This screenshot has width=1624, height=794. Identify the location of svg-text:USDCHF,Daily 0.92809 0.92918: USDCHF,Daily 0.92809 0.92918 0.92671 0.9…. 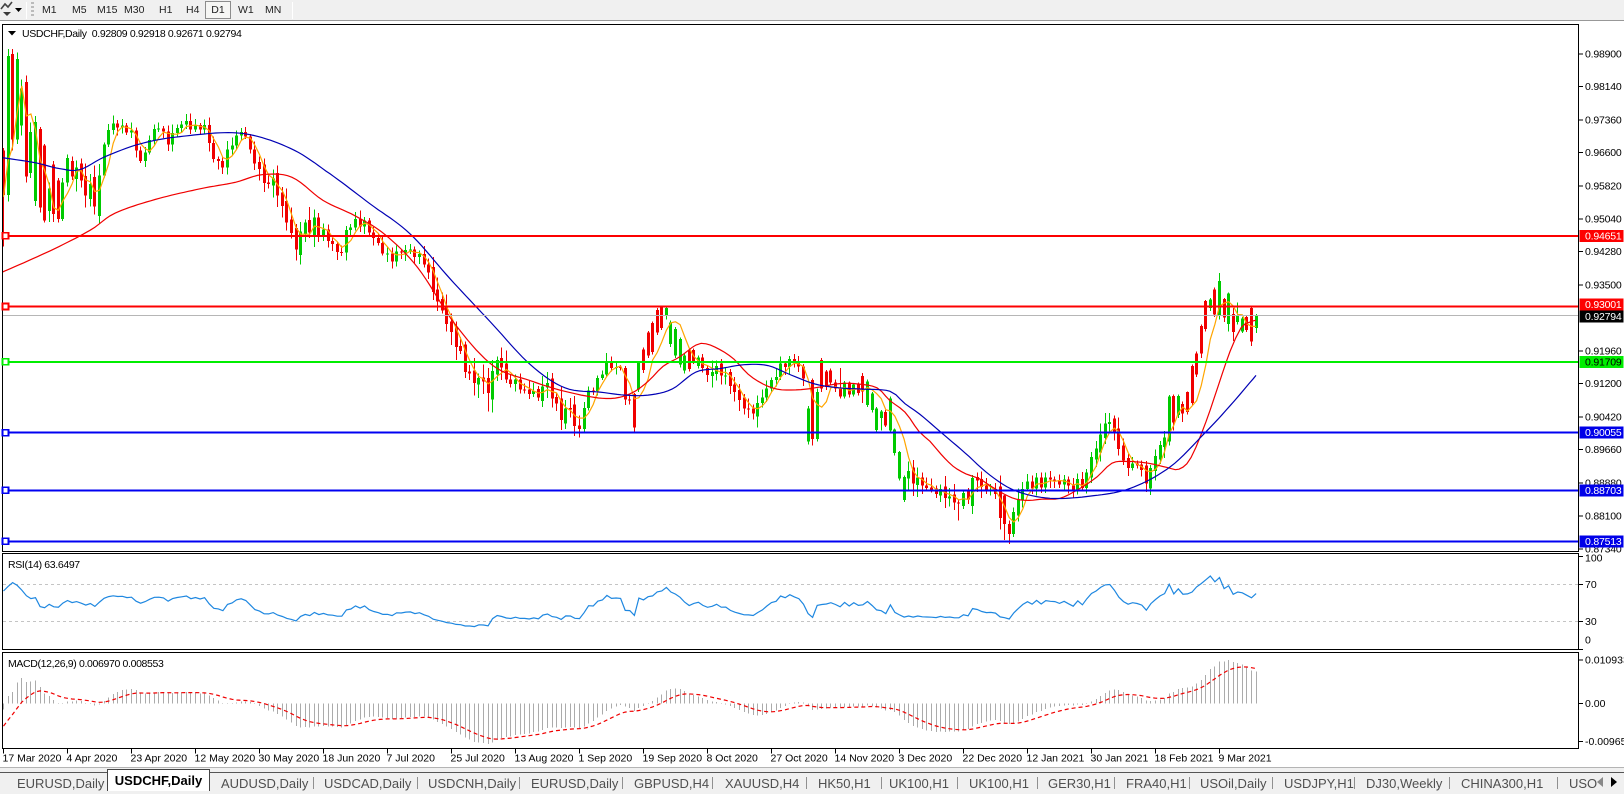
(132, 34).